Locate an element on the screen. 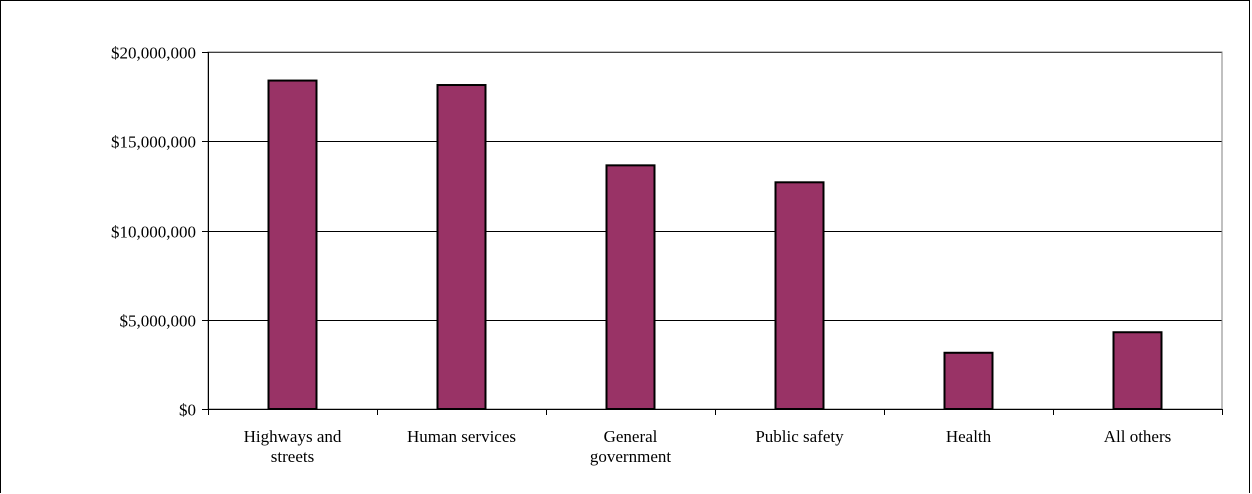  x-tick-label: General government is located at coordinates (630, 446).